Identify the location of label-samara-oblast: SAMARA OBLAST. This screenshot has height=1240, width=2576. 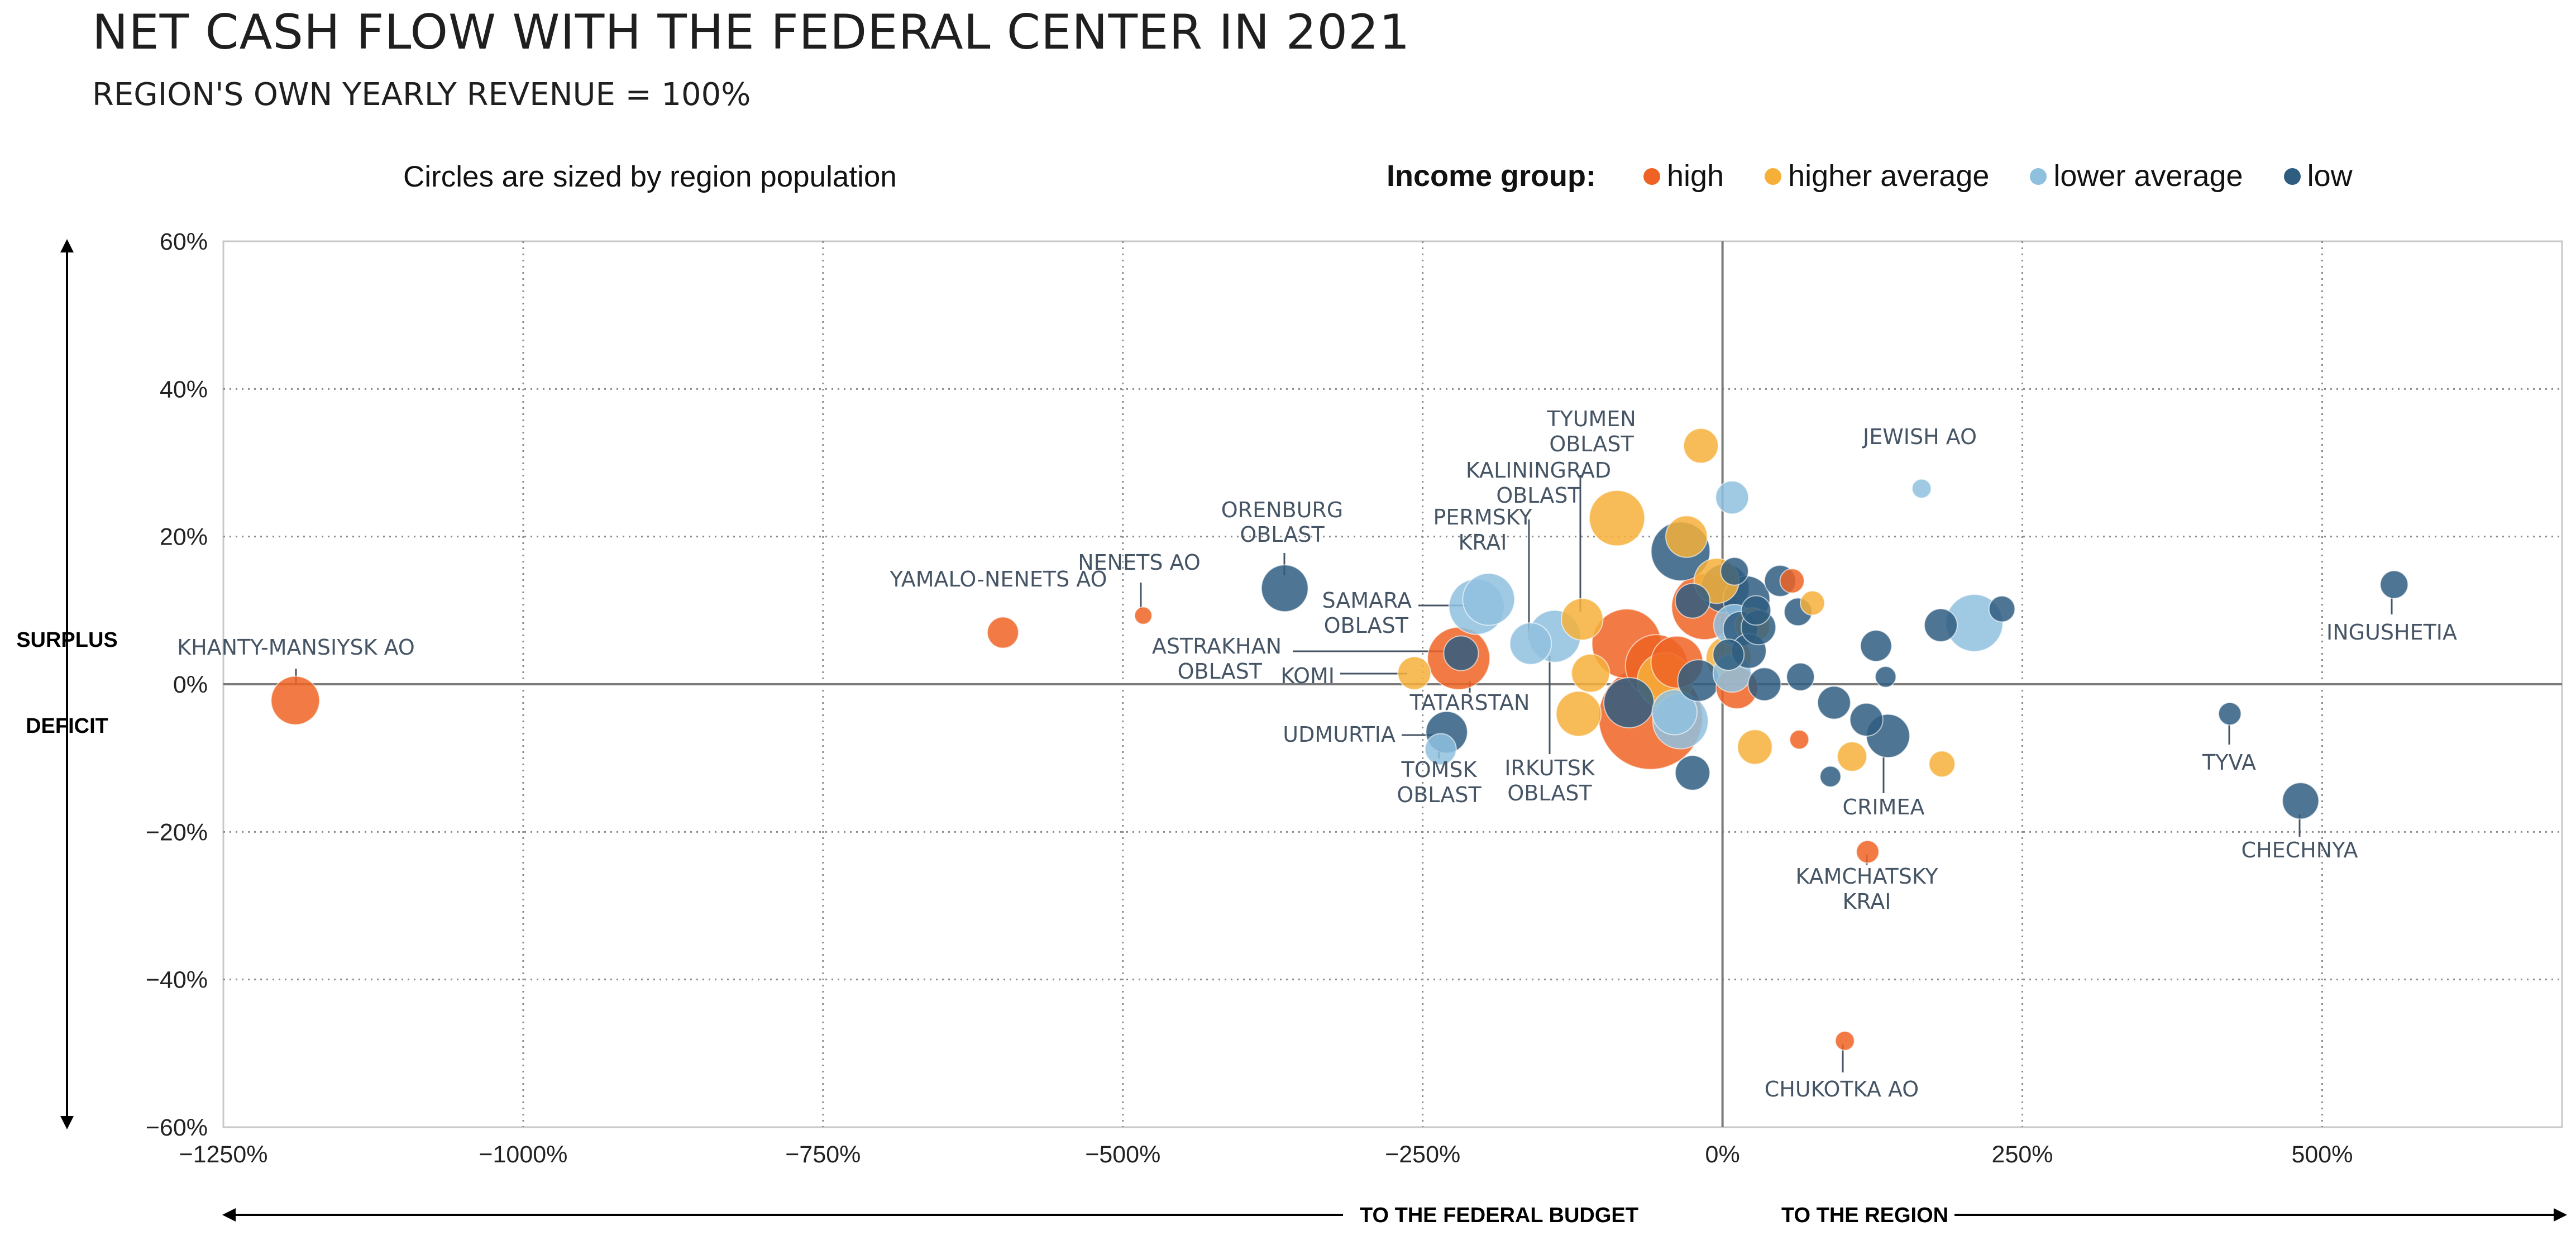
(1367, 613).